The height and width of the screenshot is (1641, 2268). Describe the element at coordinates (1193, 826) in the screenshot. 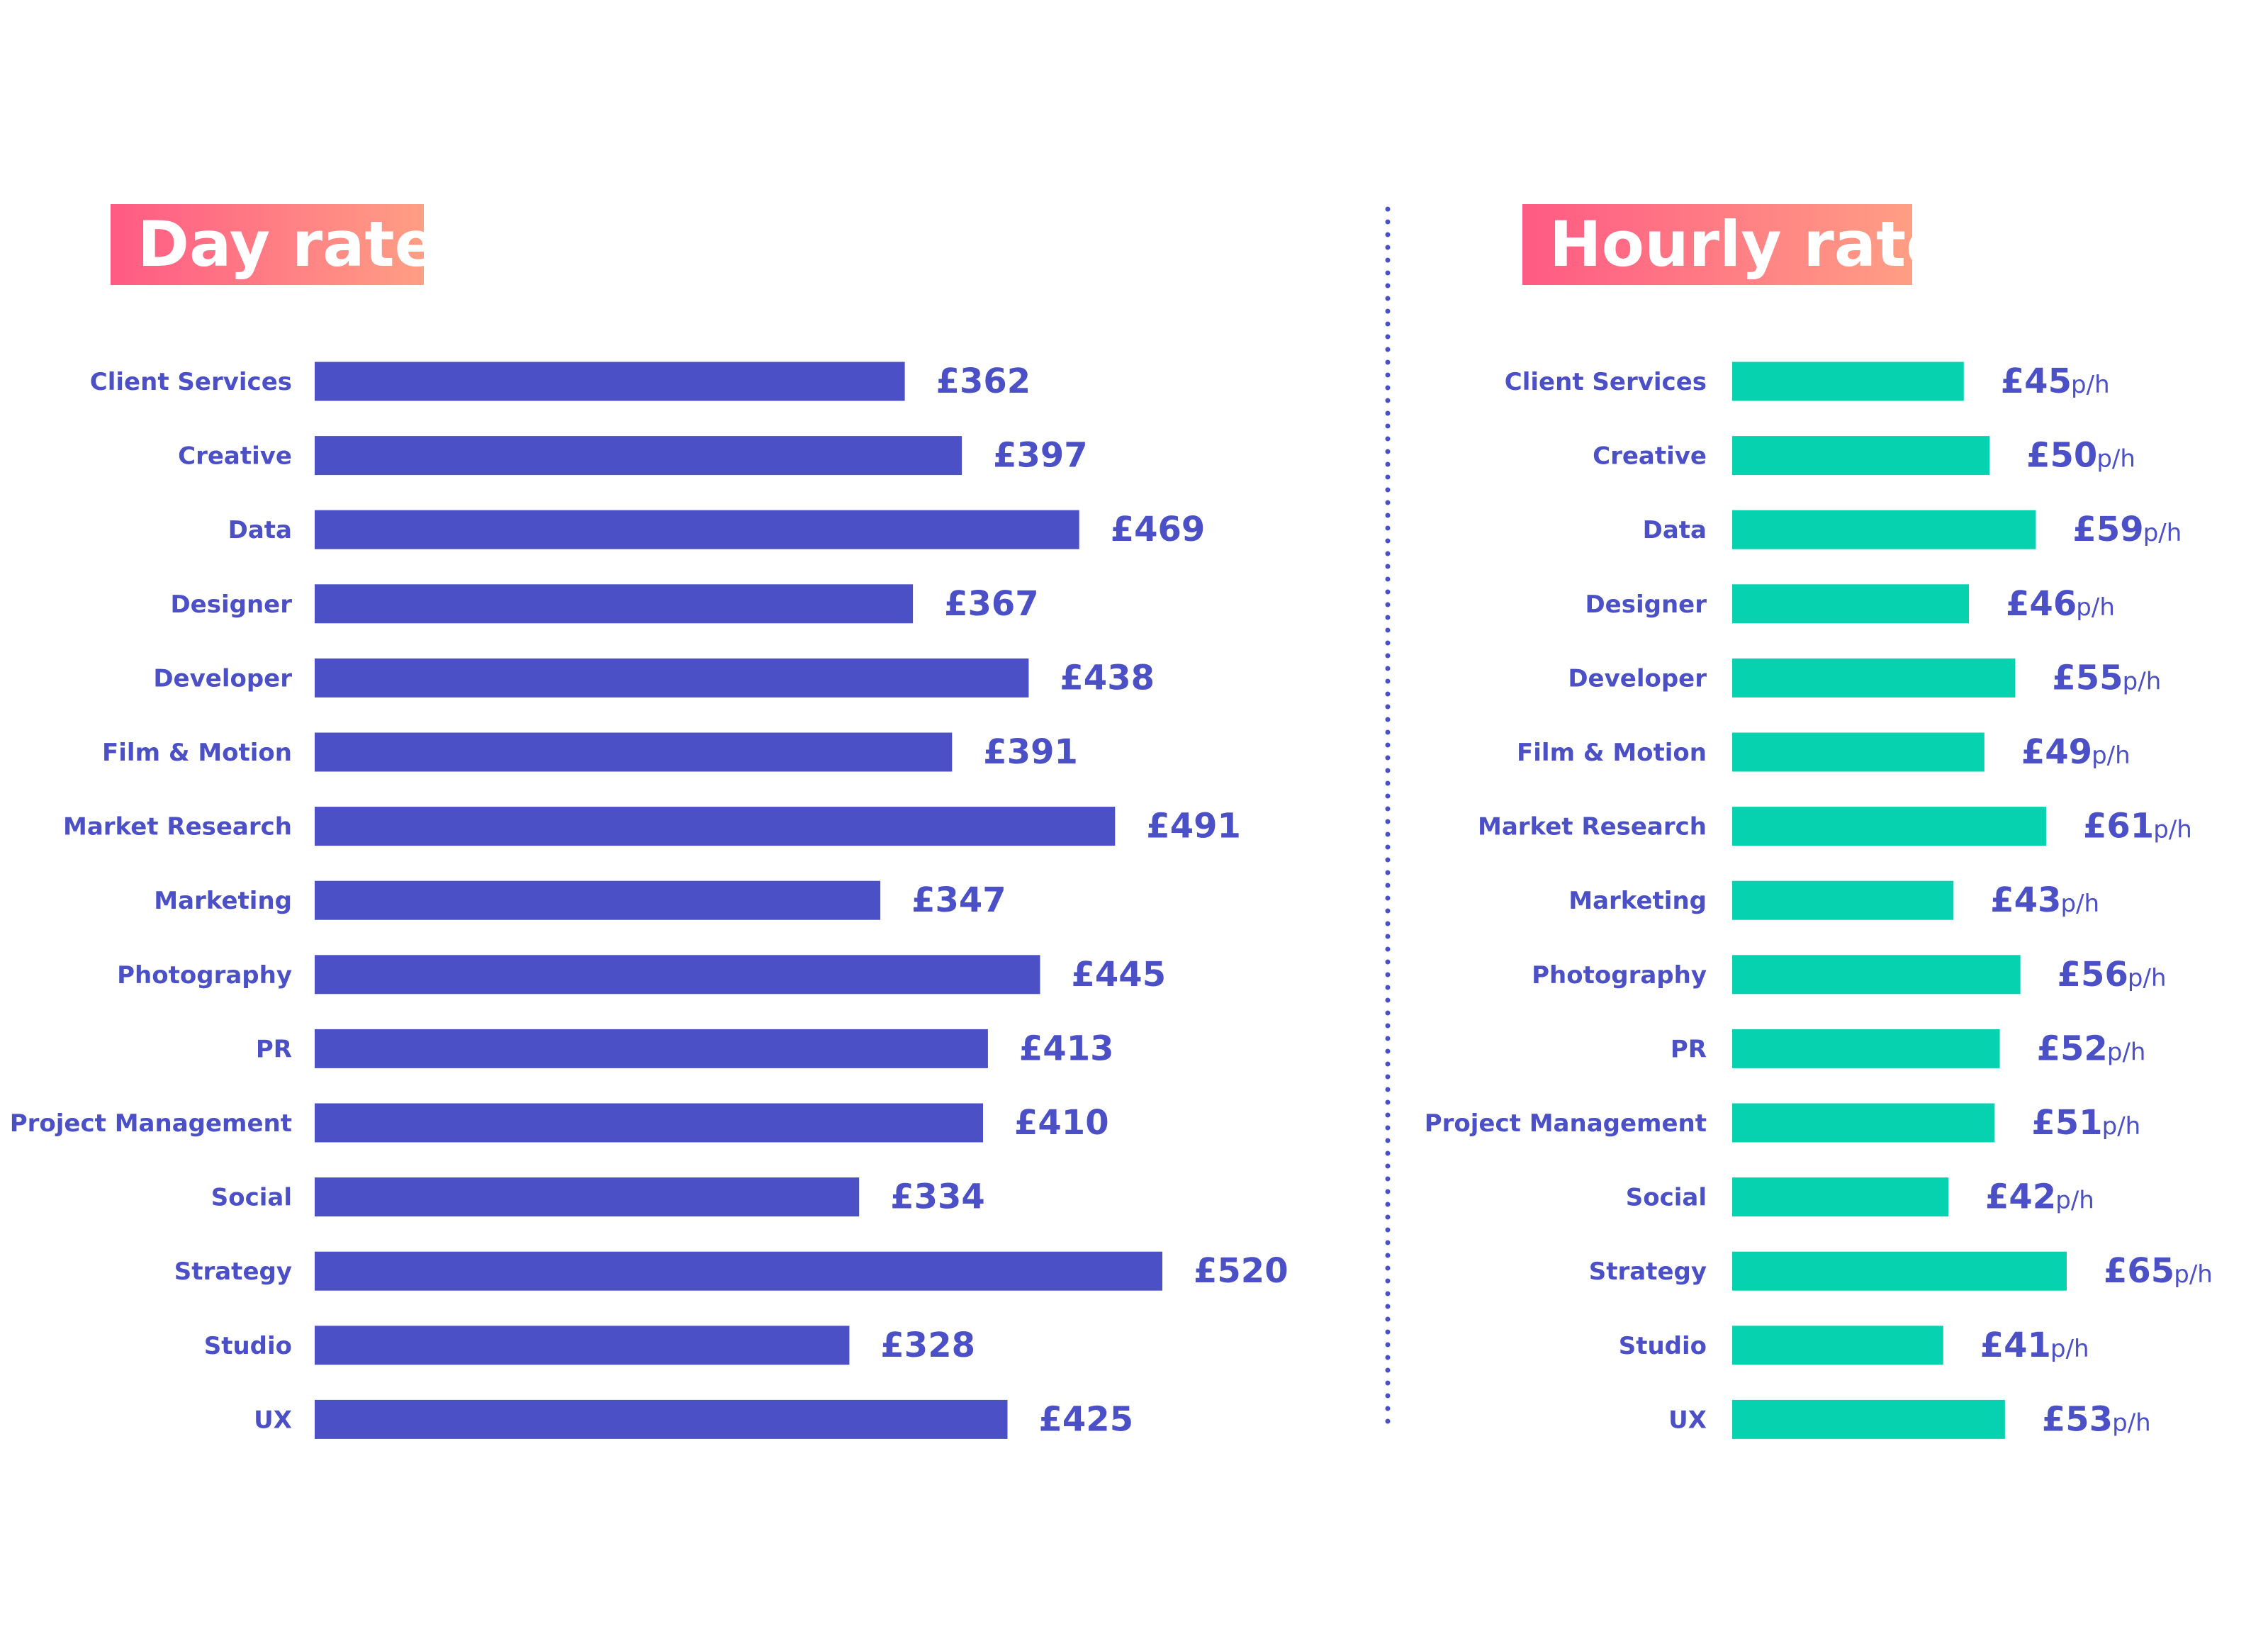

I see `value-label: £491` at that location.